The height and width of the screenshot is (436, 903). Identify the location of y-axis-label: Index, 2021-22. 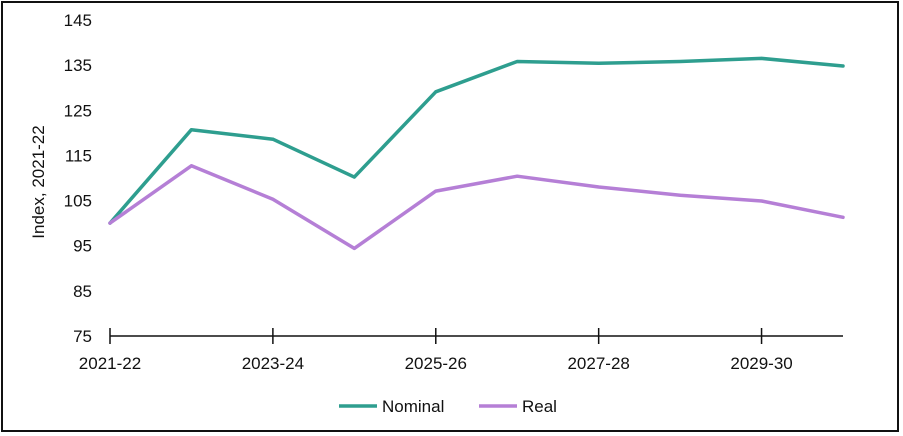
(38, 181).